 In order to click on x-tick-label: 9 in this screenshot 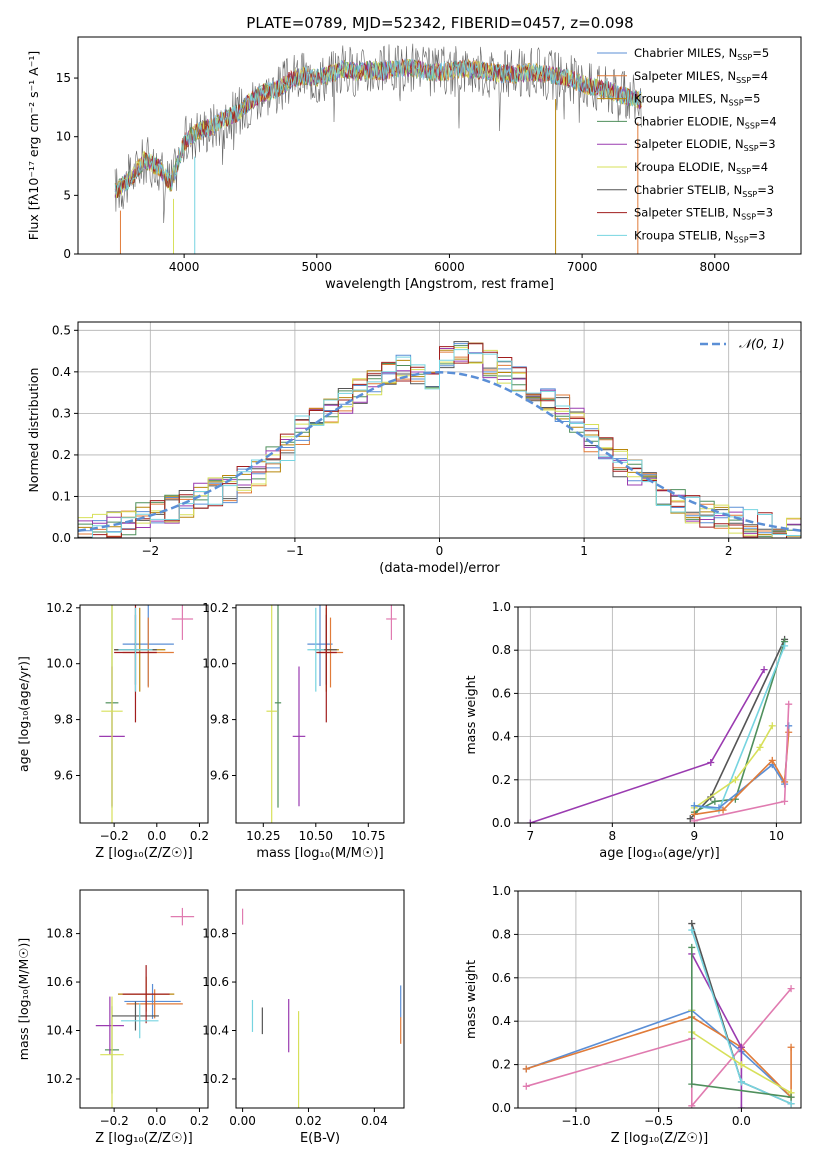, I will do `click(695, 836)`.